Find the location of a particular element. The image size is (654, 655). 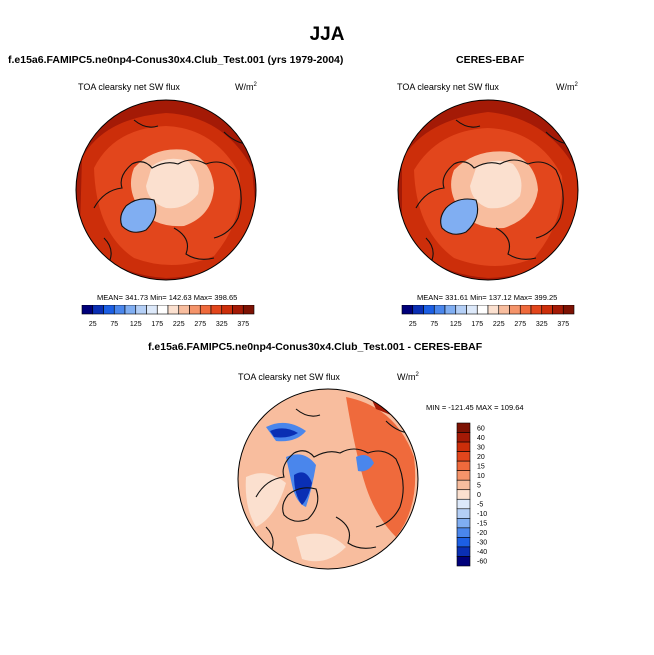

colorbar-tick-label: 5 is located at coordinates (479, 485).